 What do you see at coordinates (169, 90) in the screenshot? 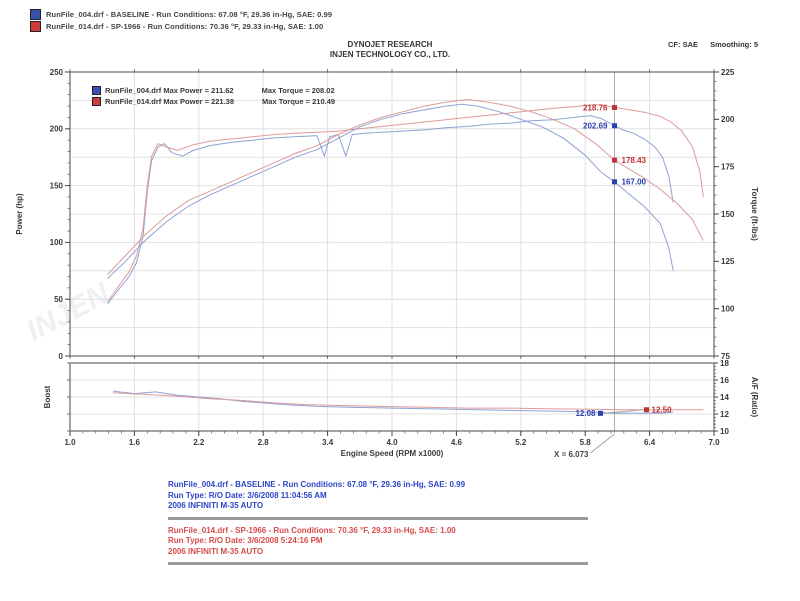
I see `baseline-max-power-label: RunFile_004.drf Max Power = 211.62` at bounding box center [169, 90].